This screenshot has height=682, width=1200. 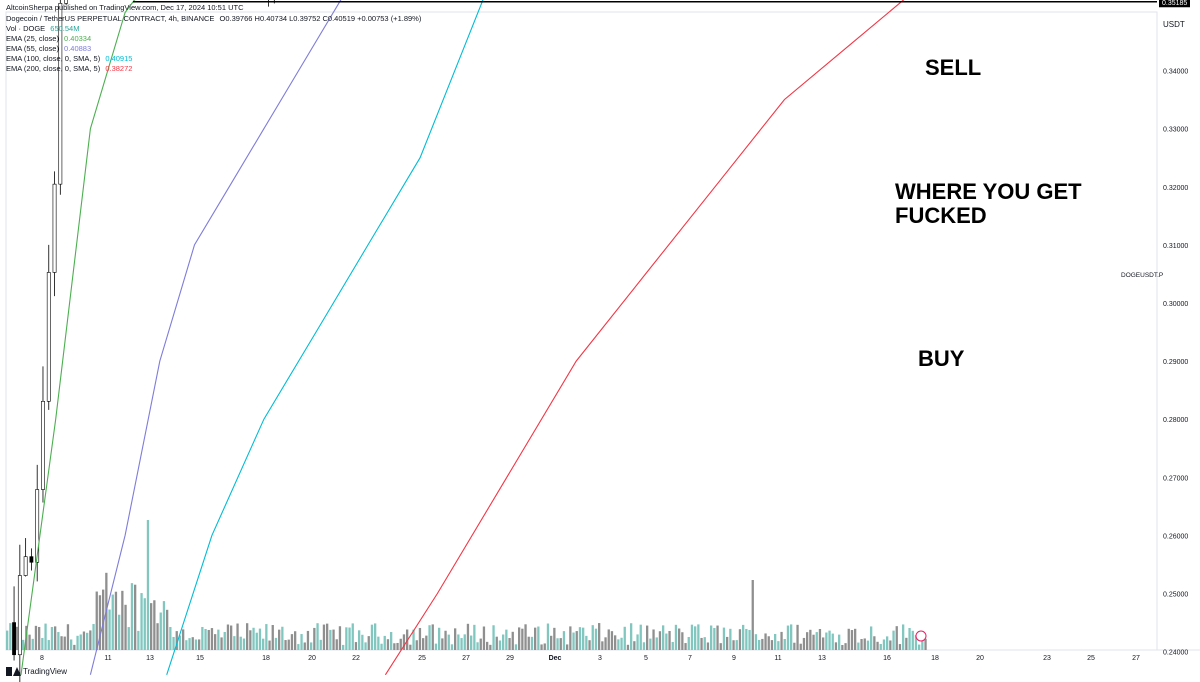 What do you see at coordinates (26, 28) in the screenshot?
I see `volume-label: Vol · DOGE` at bounding box center [26, 28].